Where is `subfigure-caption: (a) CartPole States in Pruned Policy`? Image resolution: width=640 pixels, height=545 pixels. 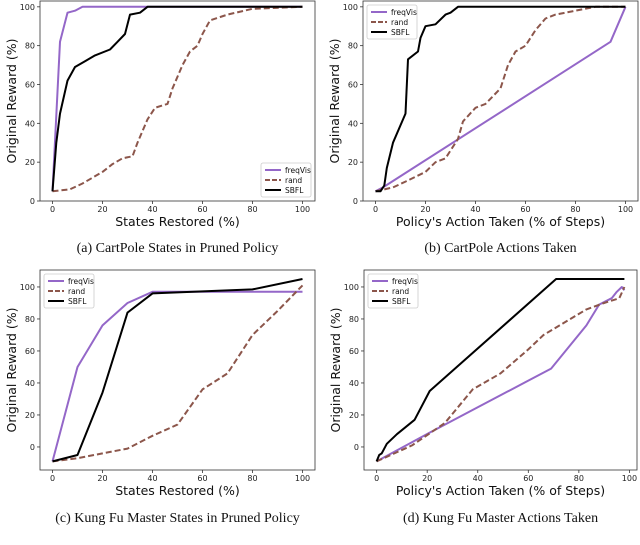 subfigure-caption: (a) CartPole States in Pruned Policy is located at coordinates (178, 248).